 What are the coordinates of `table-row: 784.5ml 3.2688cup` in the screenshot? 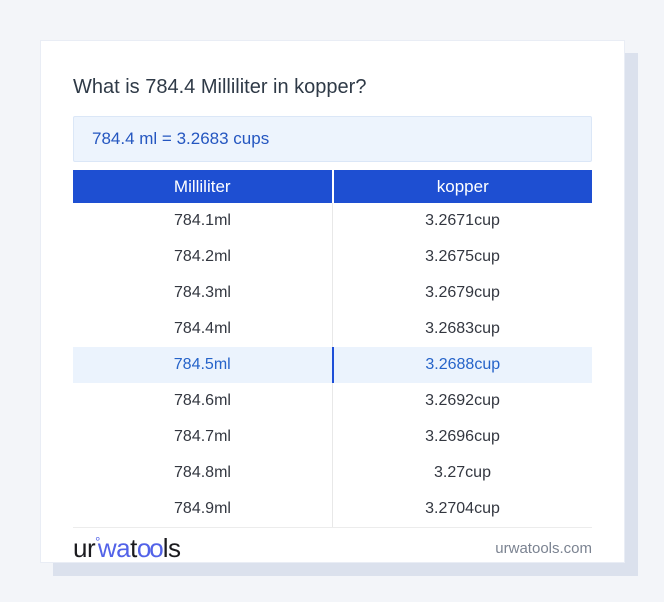 It's located at (332, 365).